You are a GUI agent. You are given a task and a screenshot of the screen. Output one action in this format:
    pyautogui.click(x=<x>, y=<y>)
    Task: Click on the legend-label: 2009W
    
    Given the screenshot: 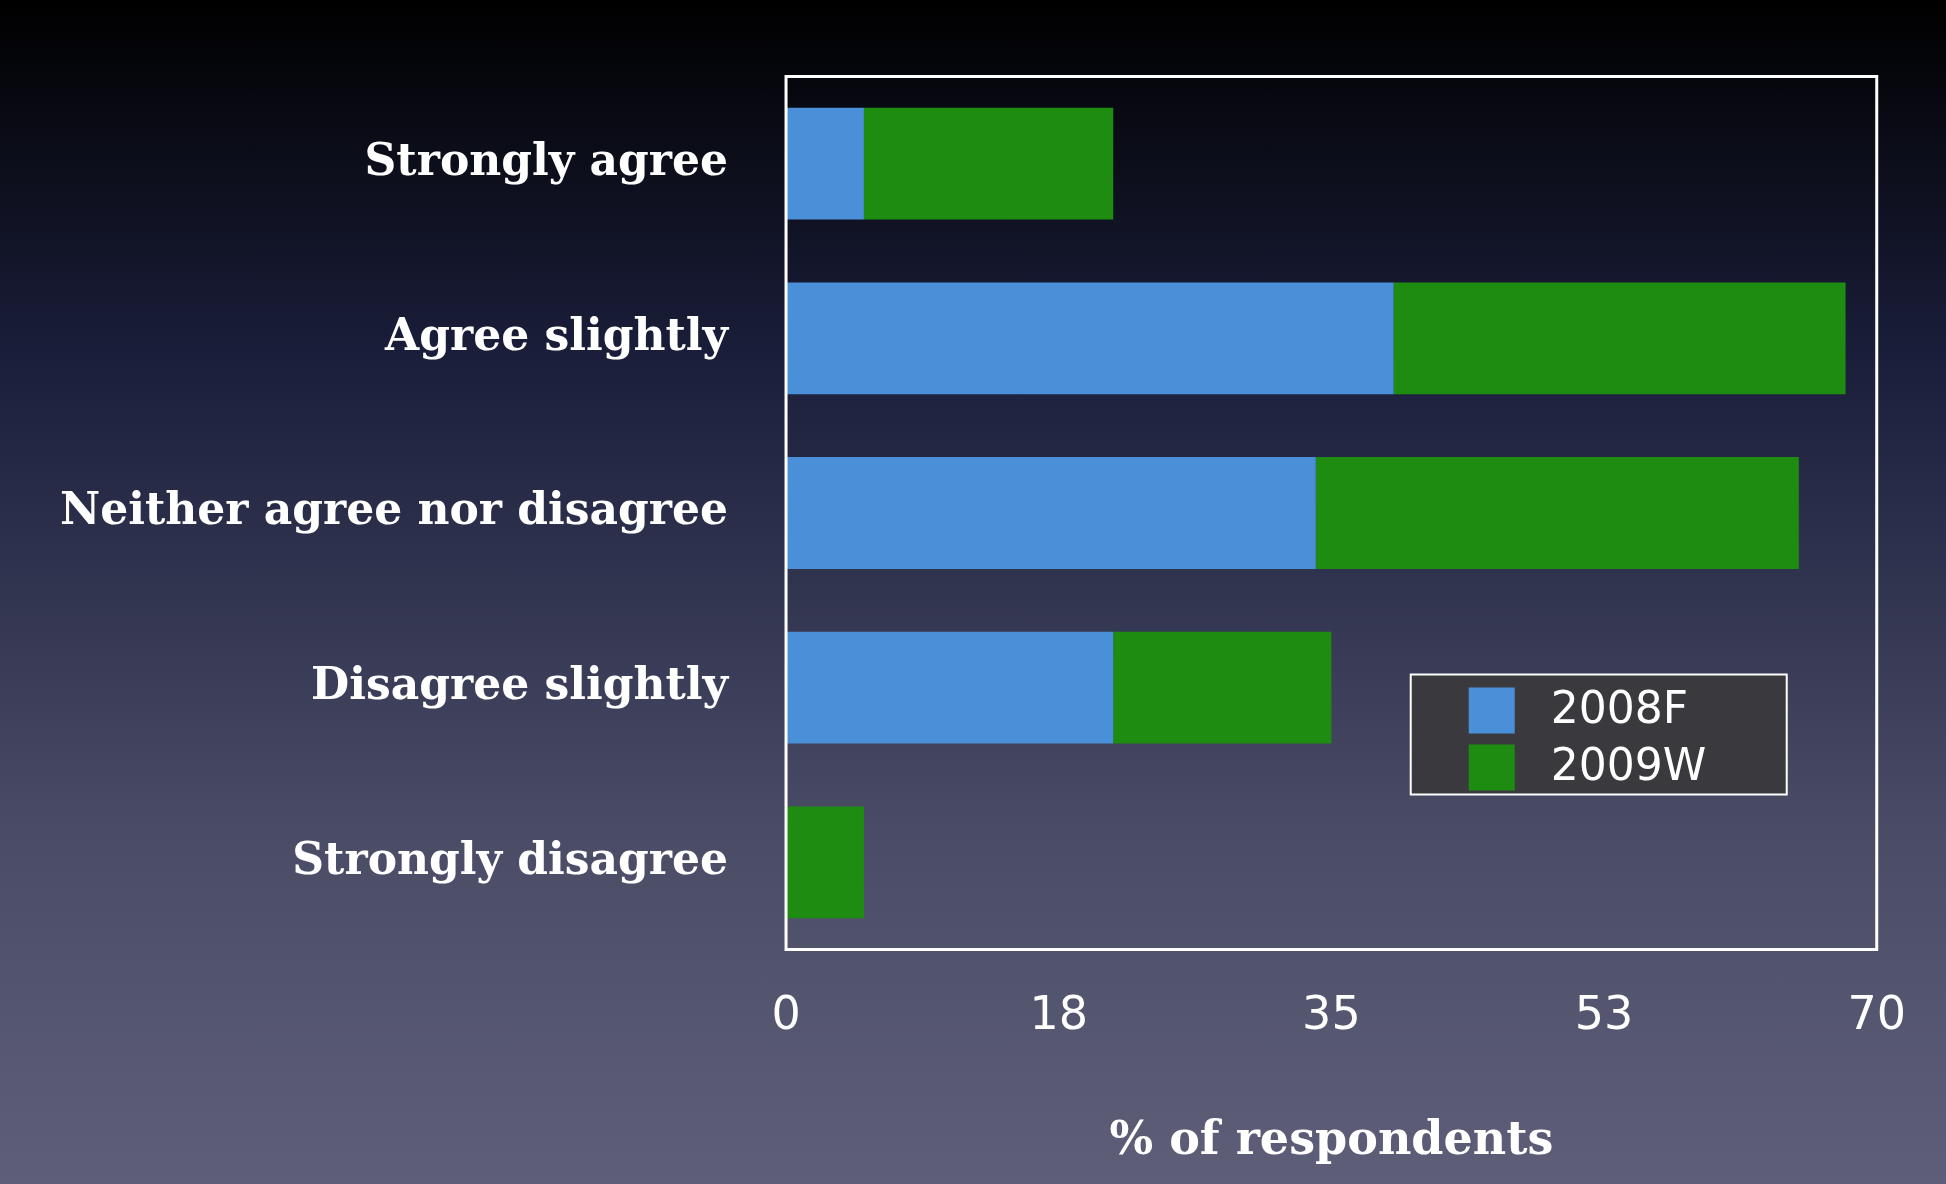 What is the action you would take?
    pyautogui.click(x=1628, y=765)
    